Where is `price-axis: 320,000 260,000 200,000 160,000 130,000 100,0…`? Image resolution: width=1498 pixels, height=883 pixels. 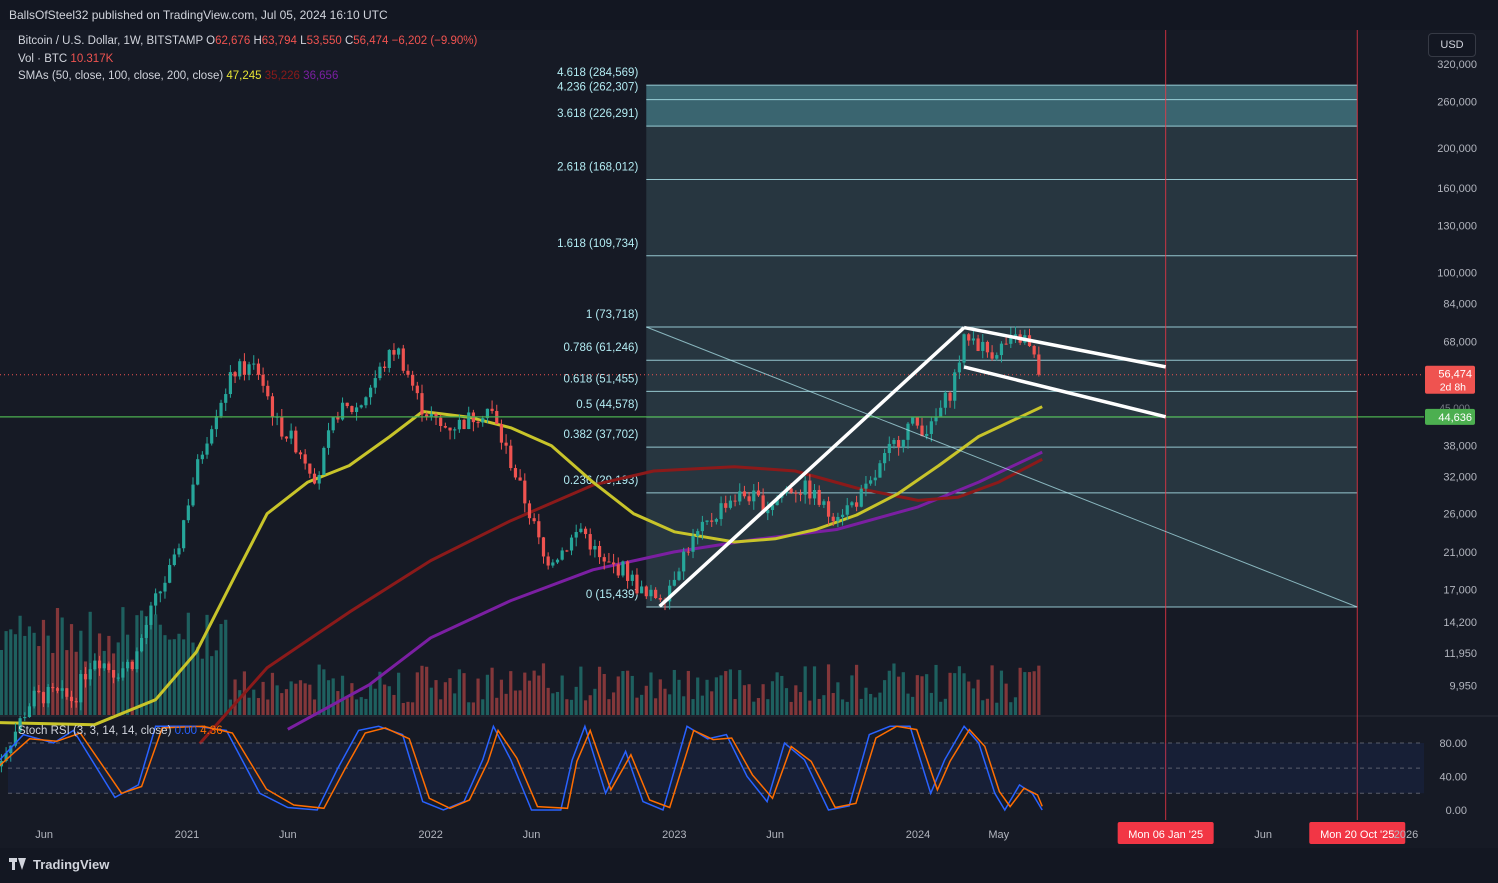 price-axis: 320,000 260,000 200,000 160,000 130,000 100,0… is located at coordinates (1451, 438).